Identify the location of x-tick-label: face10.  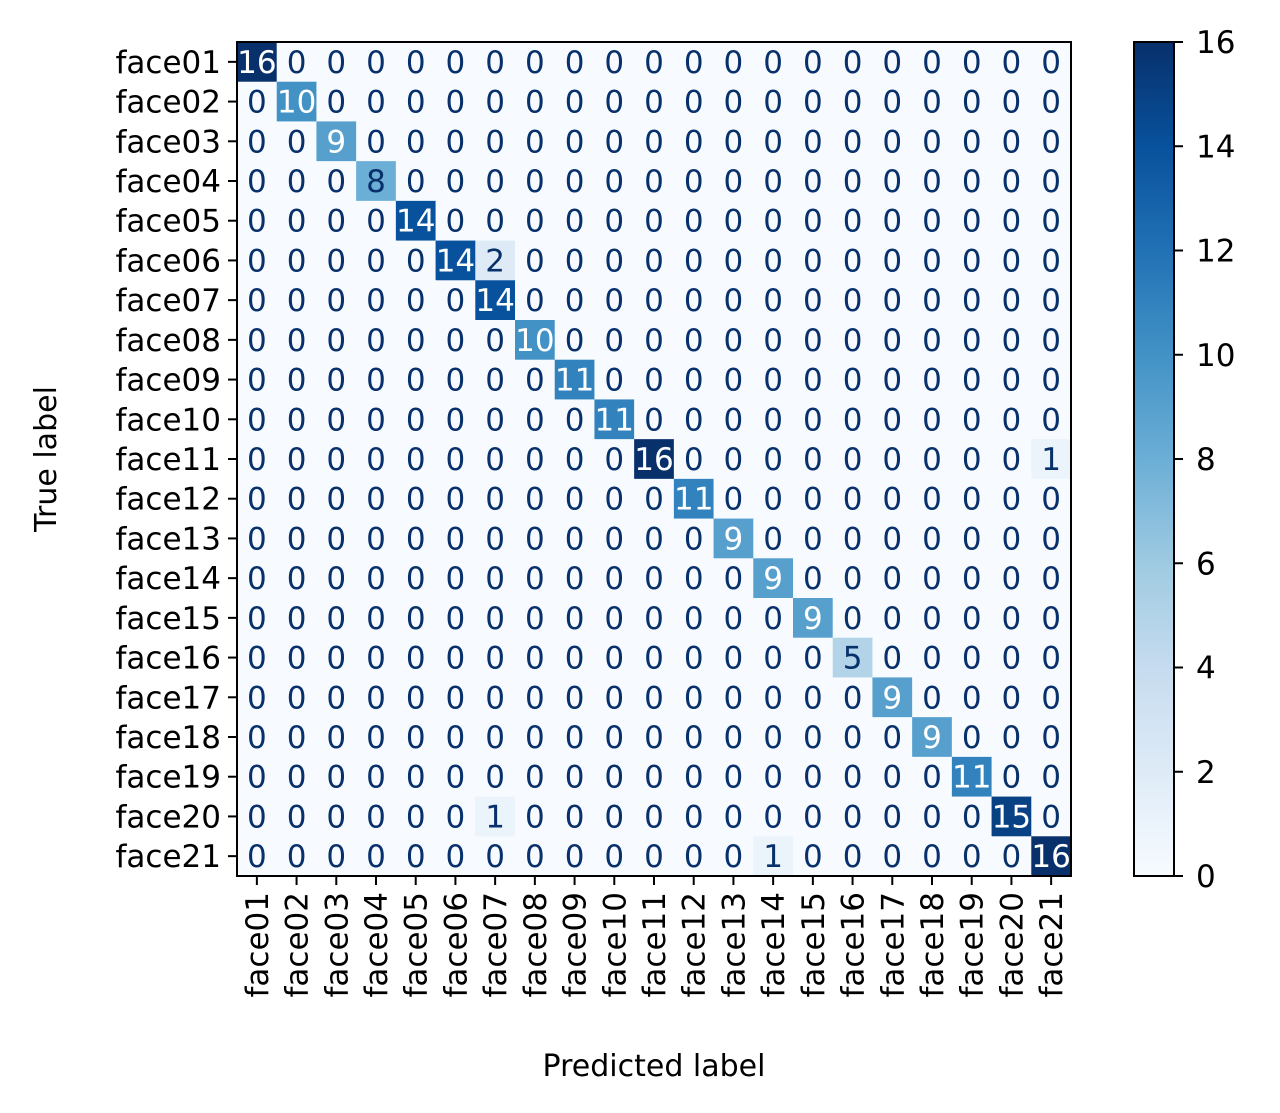
(615, 944).